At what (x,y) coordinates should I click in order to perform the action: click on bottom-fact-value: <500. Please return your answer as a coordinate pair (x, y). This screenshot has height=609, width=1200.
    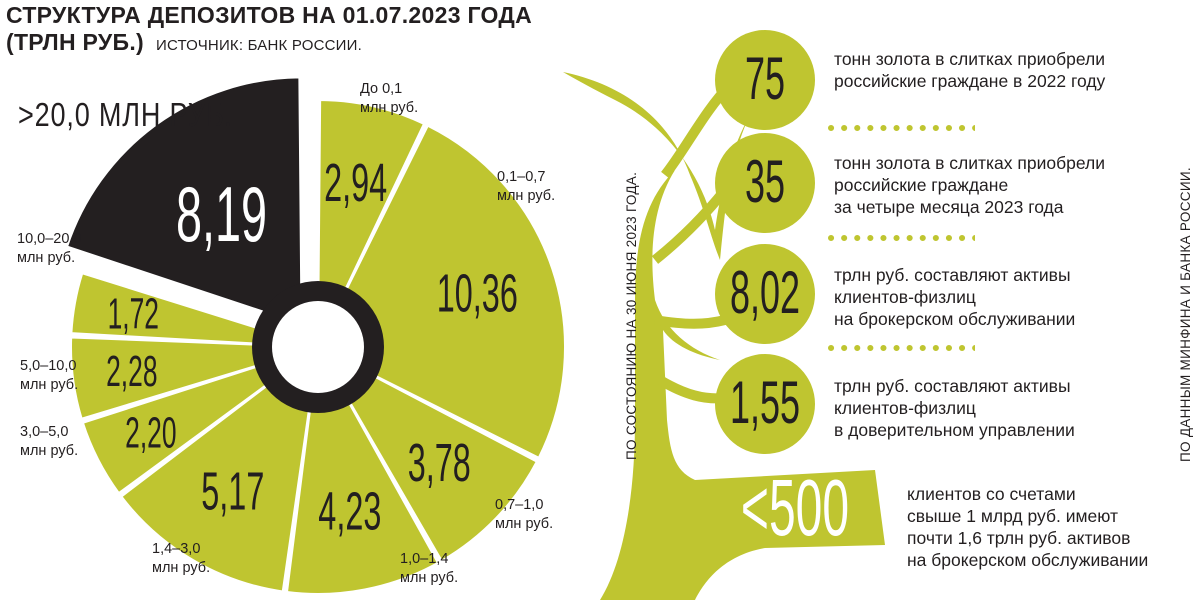
    Looking at the image, I should click on (795, 507).